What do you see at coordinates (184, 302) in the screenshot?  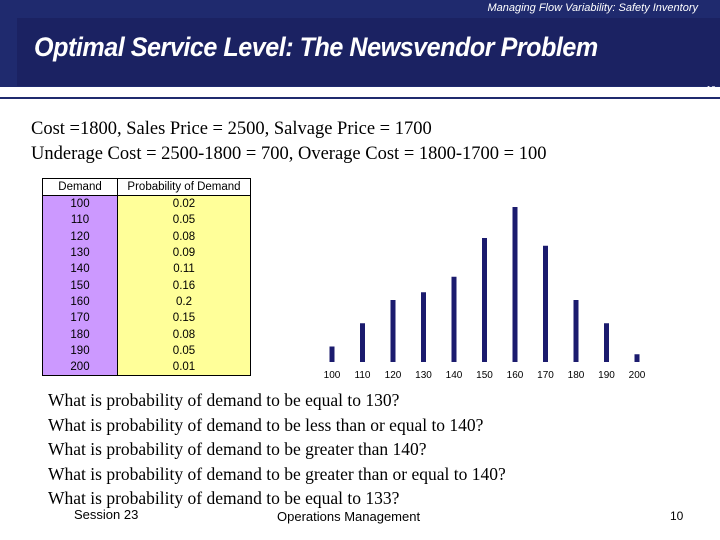 I see `probability-cell: 0.2` at bounding box center [184, 302].